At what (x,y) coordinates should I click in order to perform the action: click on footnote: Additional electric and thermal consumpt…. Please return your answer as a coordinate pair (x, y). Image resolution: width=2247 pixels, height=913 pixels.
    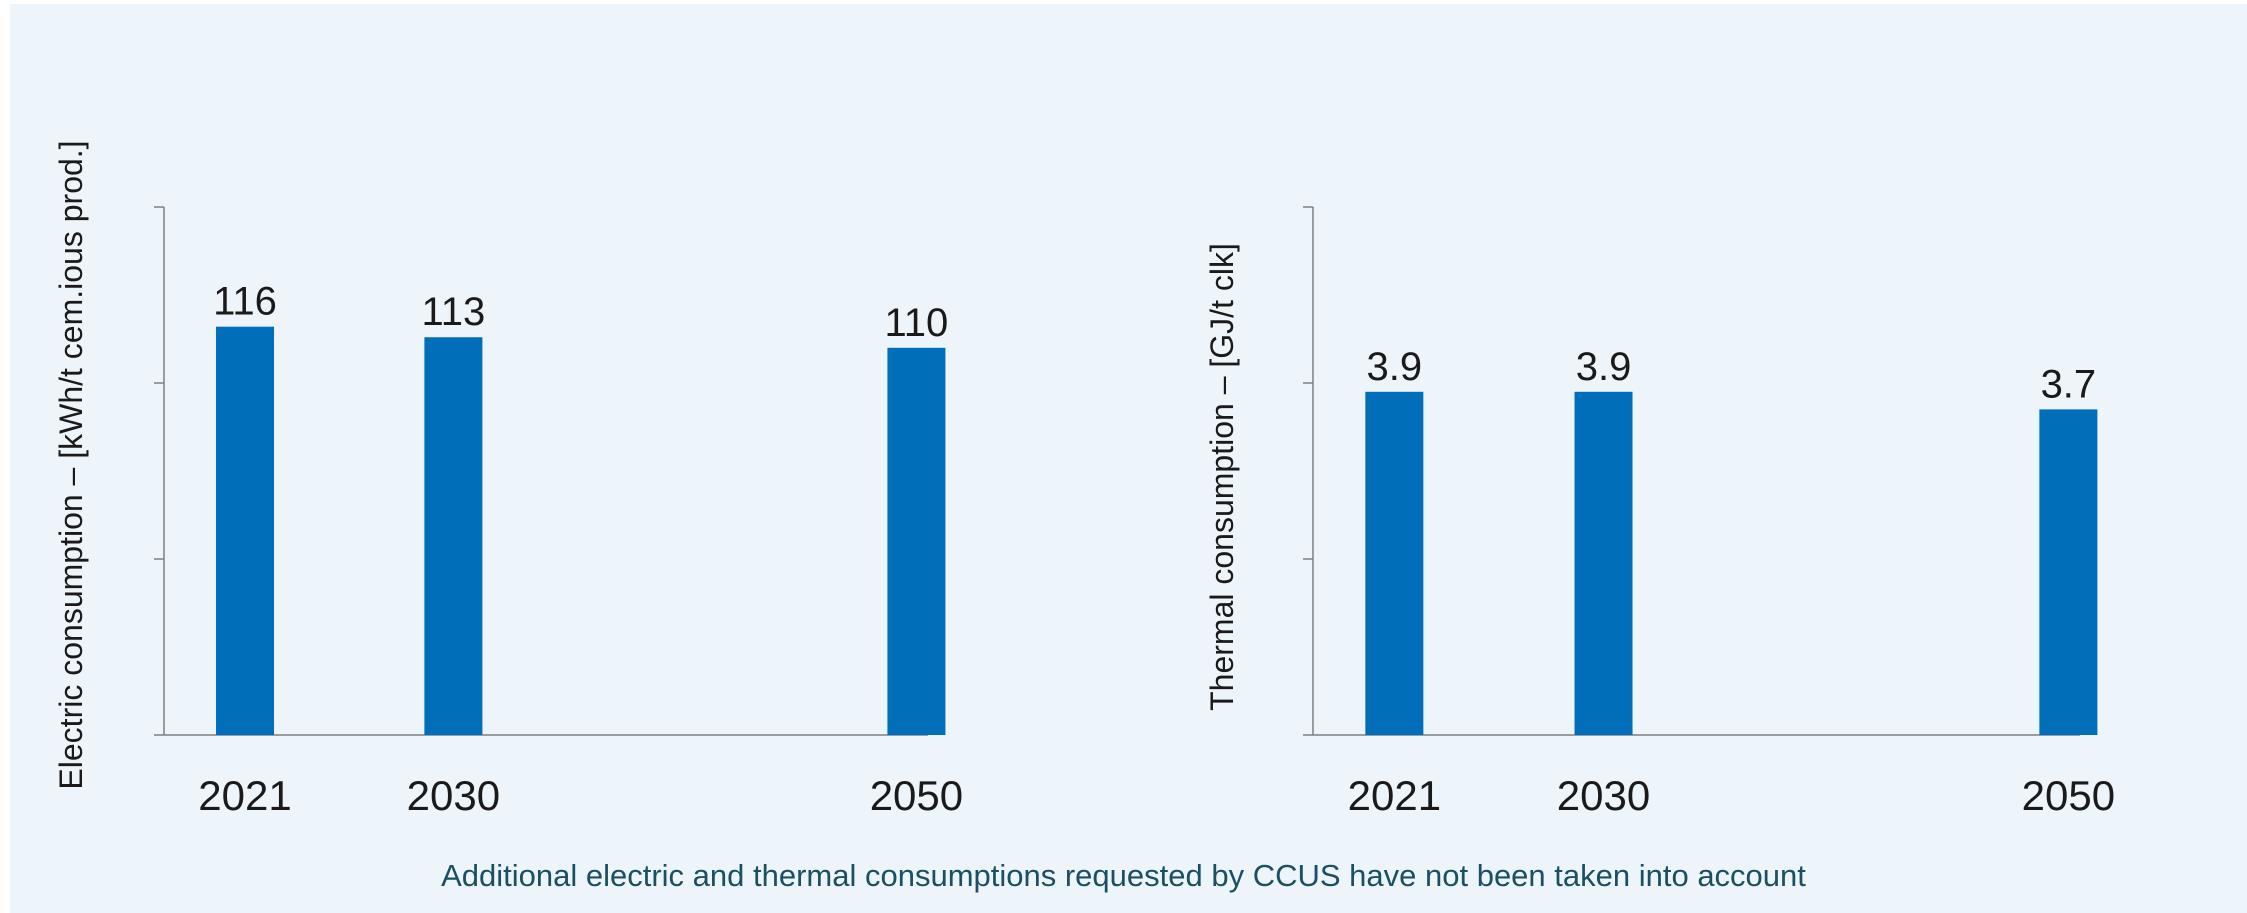
    Looking at the image, I should click on (1123, 875).